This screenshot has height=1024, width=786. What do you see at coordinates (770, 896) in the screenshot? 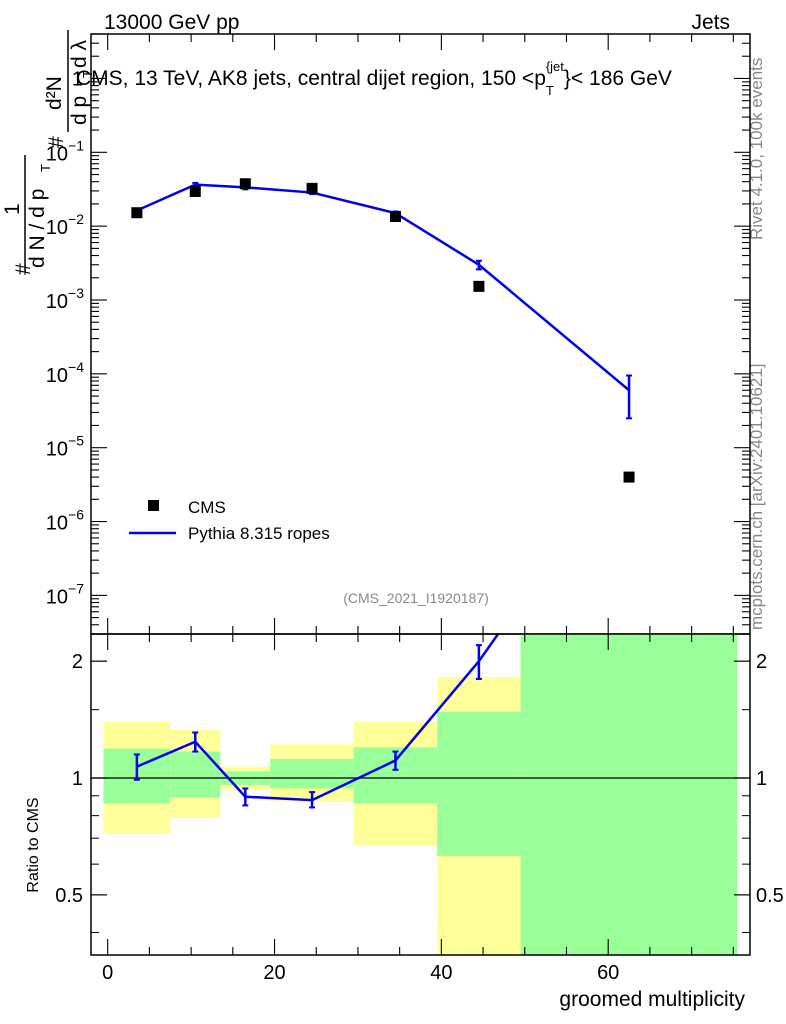
I see `ratio-ytick-label-right: 0.5` at bounding box center [770, 896].